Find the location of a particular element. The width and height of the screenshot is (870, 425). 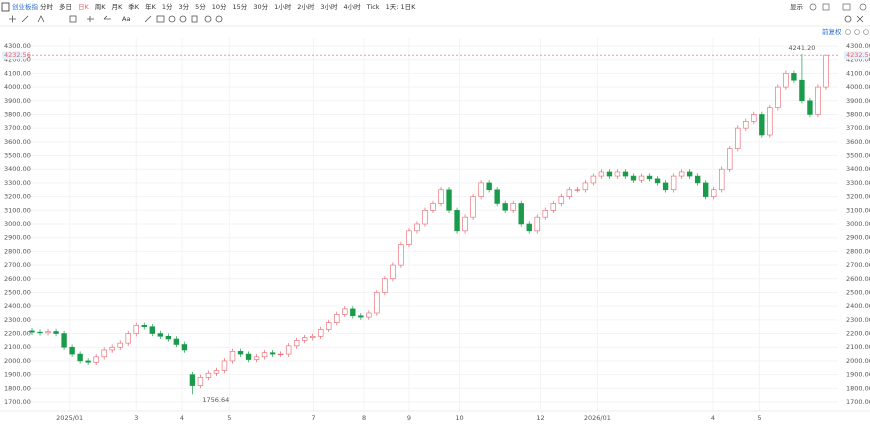

crosshair-tool is located at coordinates (12, 19).